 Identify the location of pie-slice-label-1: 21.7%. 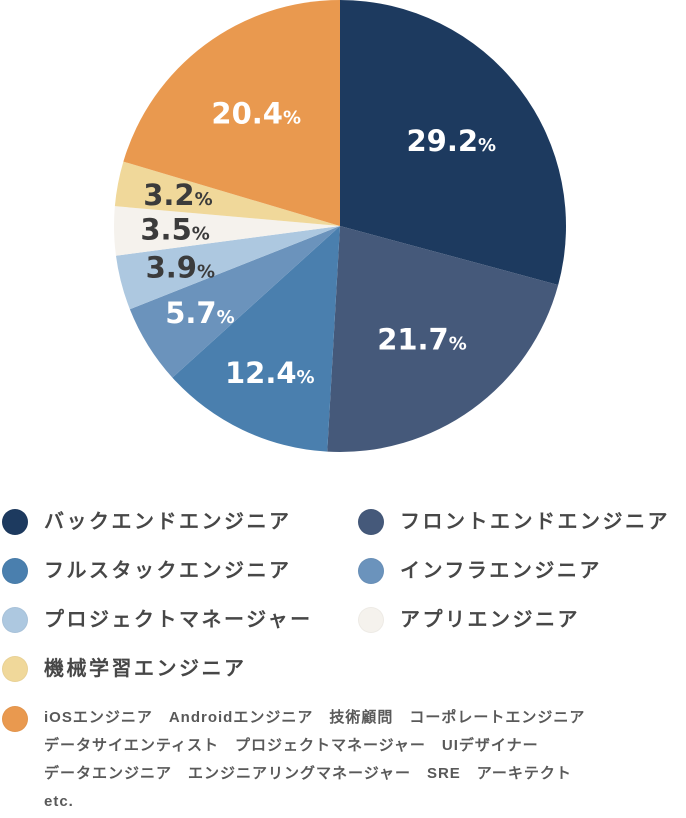
(422, 340).